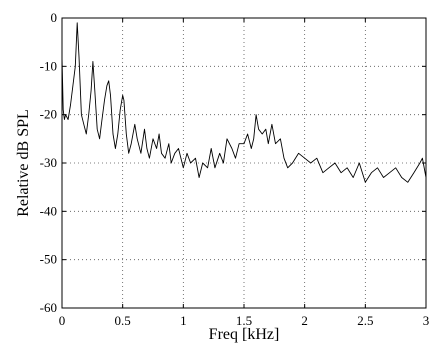 This screenshot has height=345, width=430. Describe the element at coordinates (54, 17) in the screenshot. I see `y-tick-label: 0` at that location.